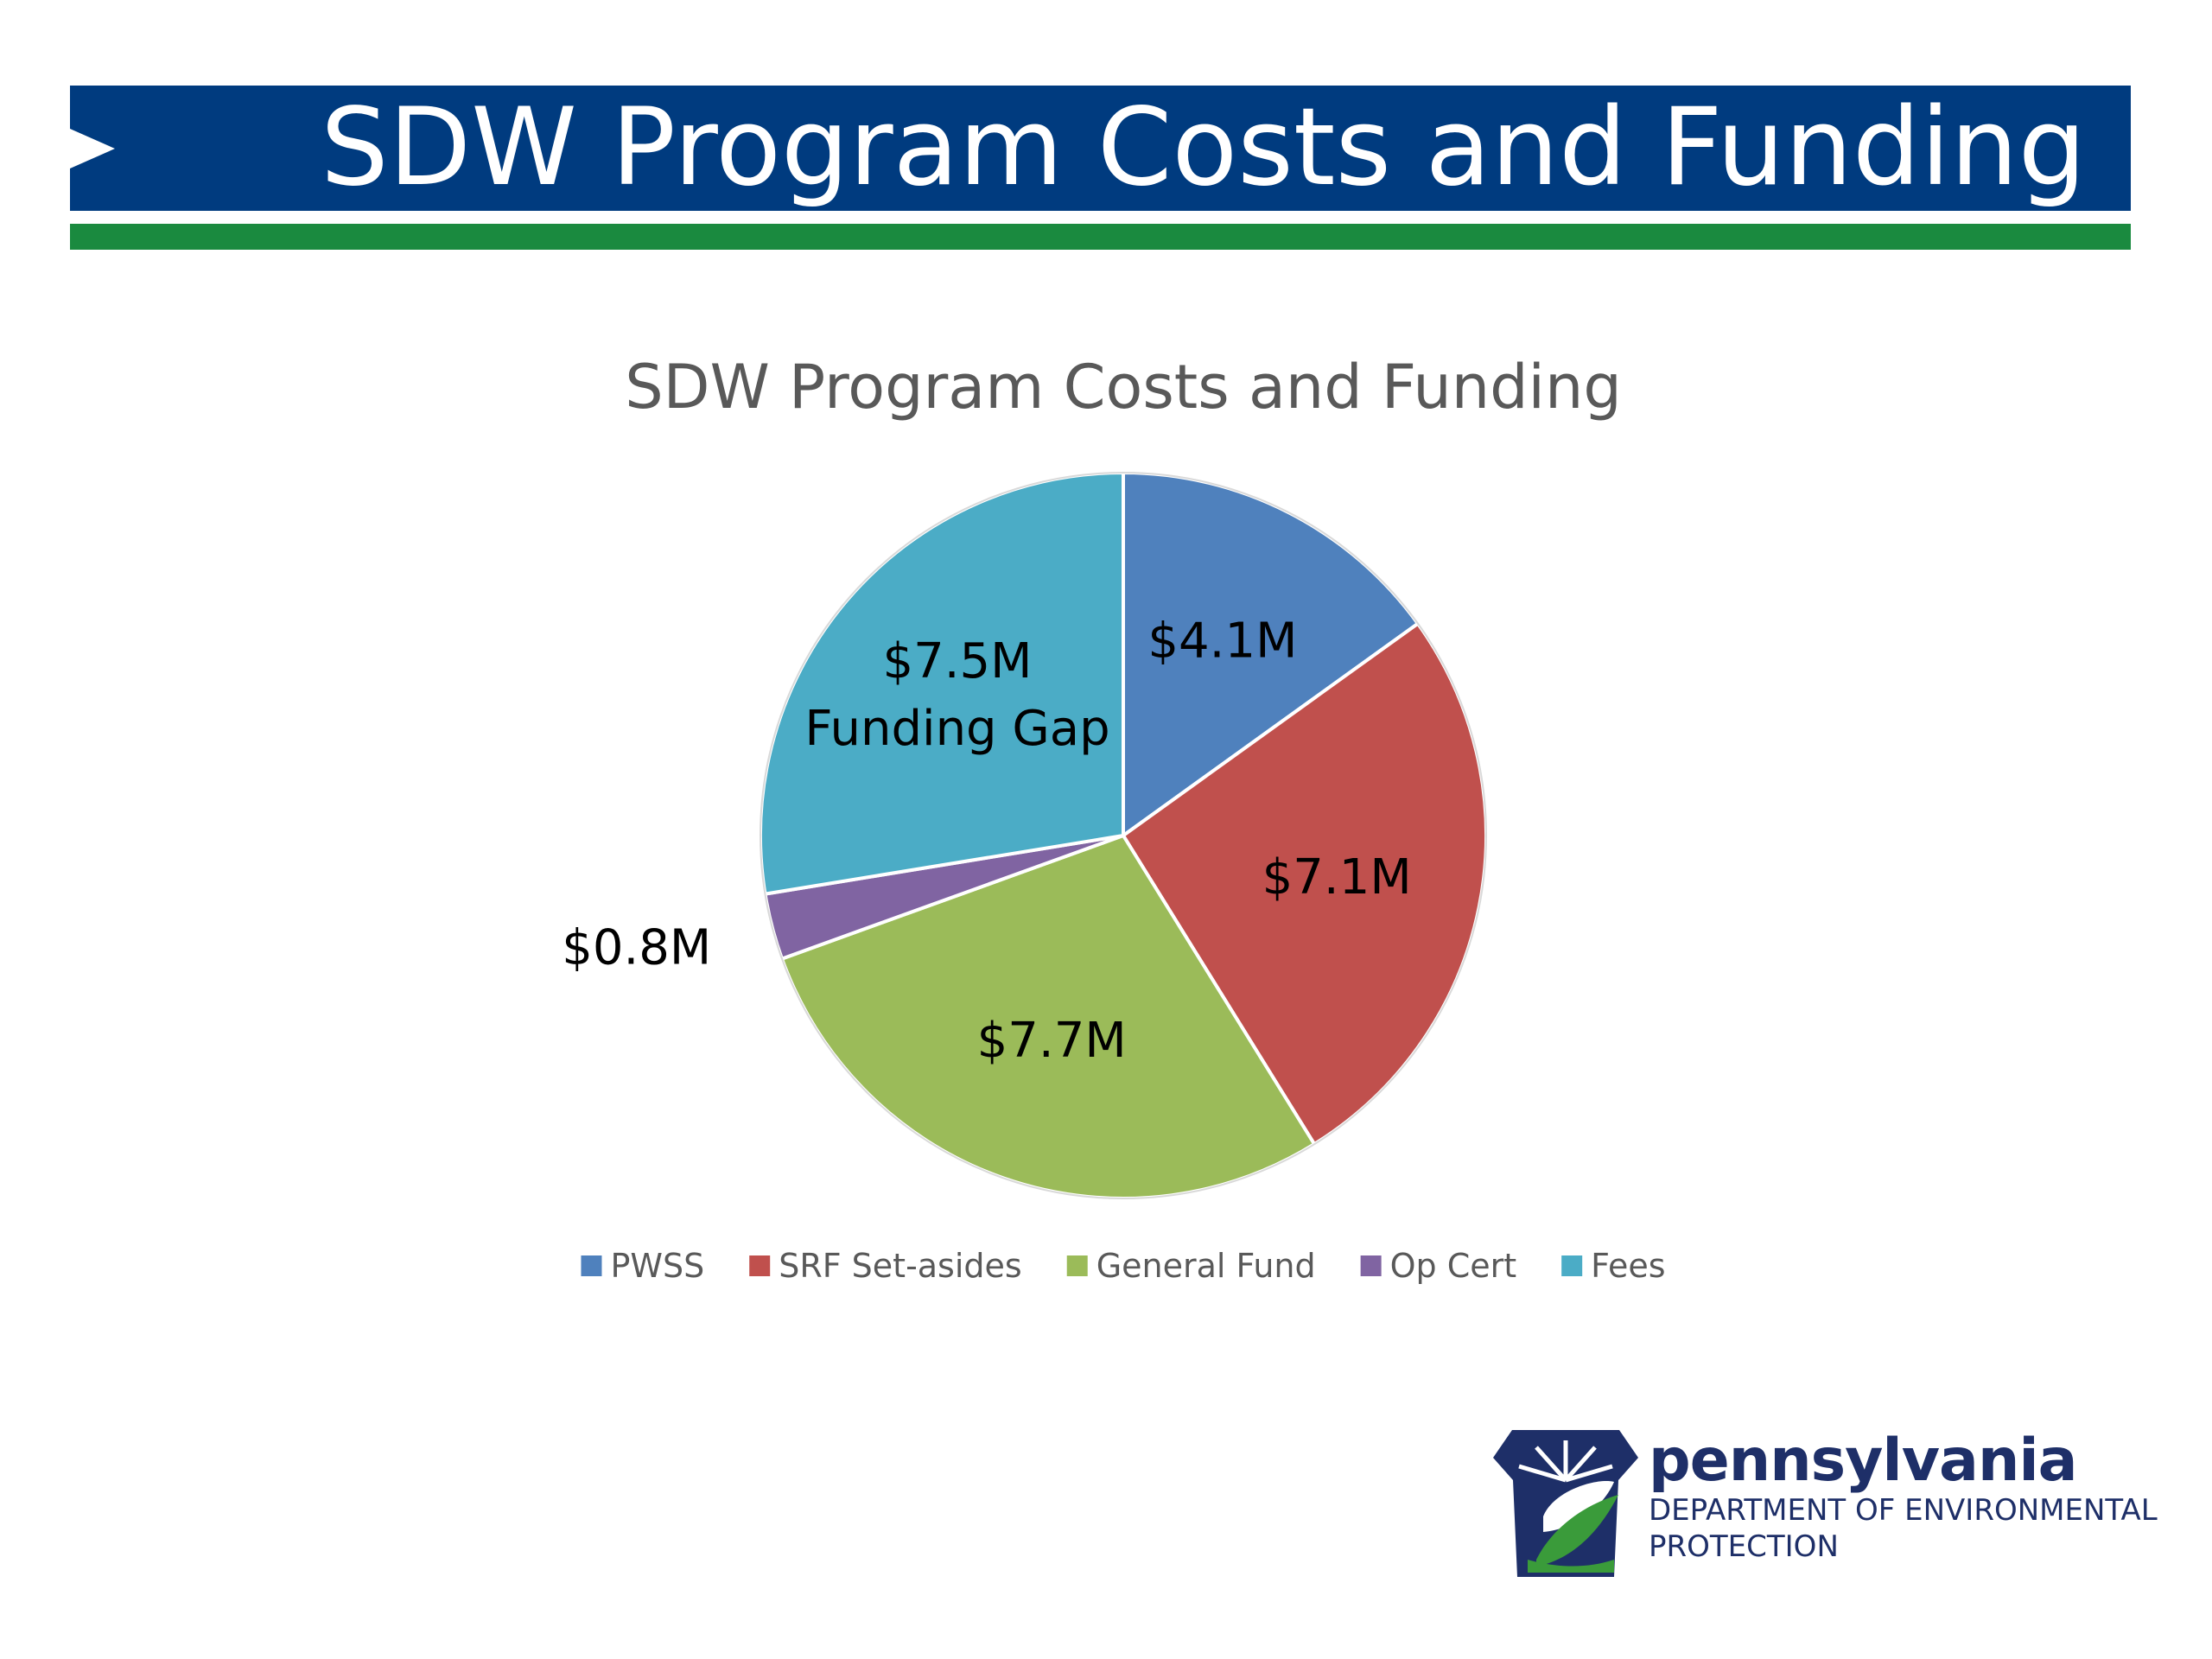 This screenshot has width=2212, height=1659. I want to click on slide-title: SDW Program Costs and Funding, so click(1204, 148).